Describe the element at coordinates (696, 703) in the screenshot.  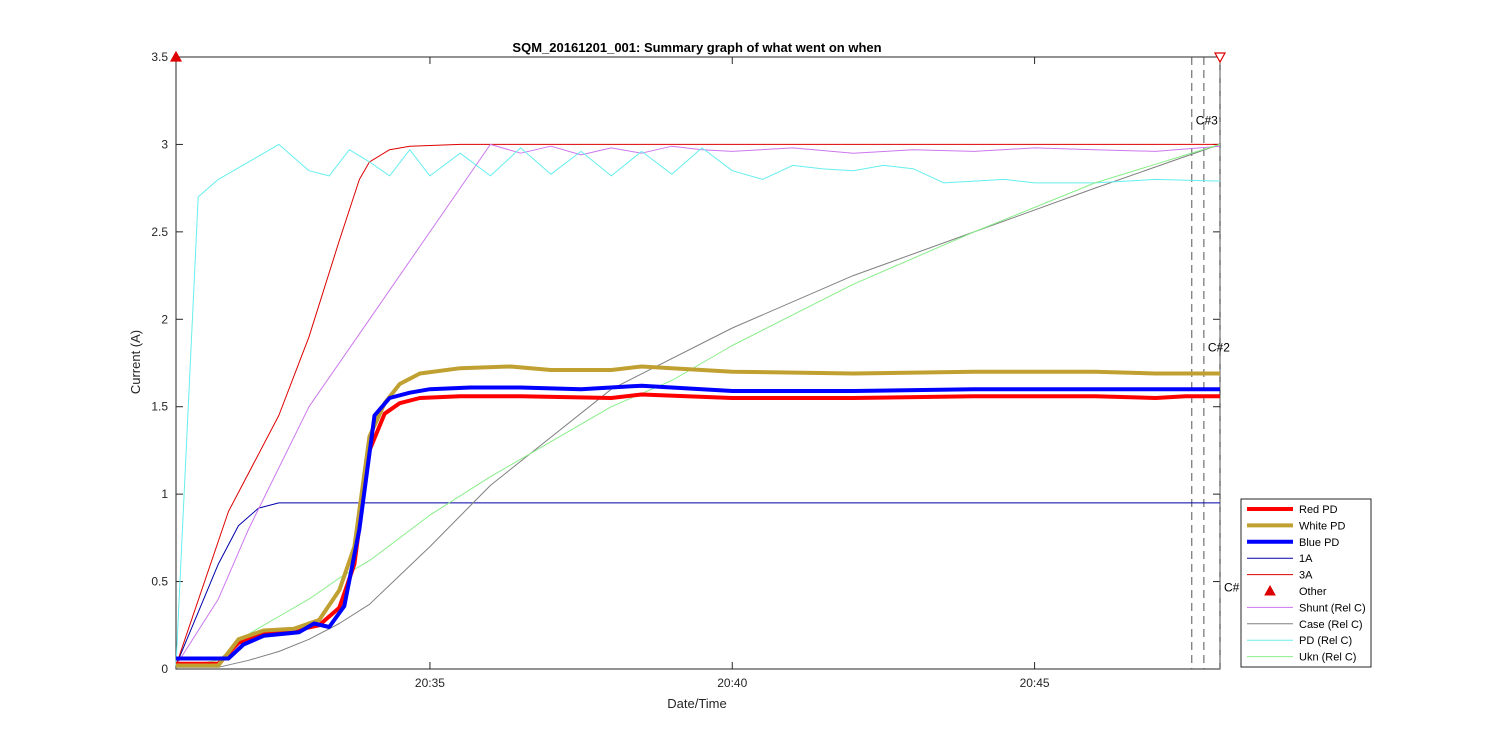
I see `x-axis-label: Date/Time` at that location.